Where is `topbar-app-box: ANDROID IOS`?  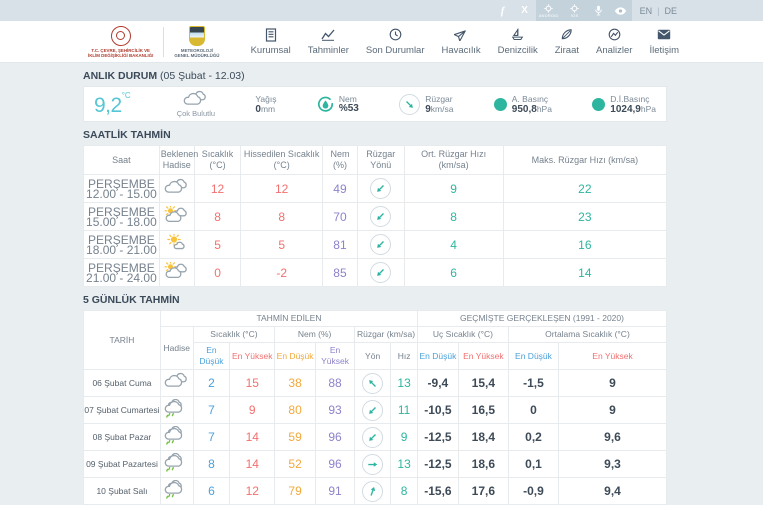
topbar-app-box: ANDROID IOS is located at coordinates (583, 10).